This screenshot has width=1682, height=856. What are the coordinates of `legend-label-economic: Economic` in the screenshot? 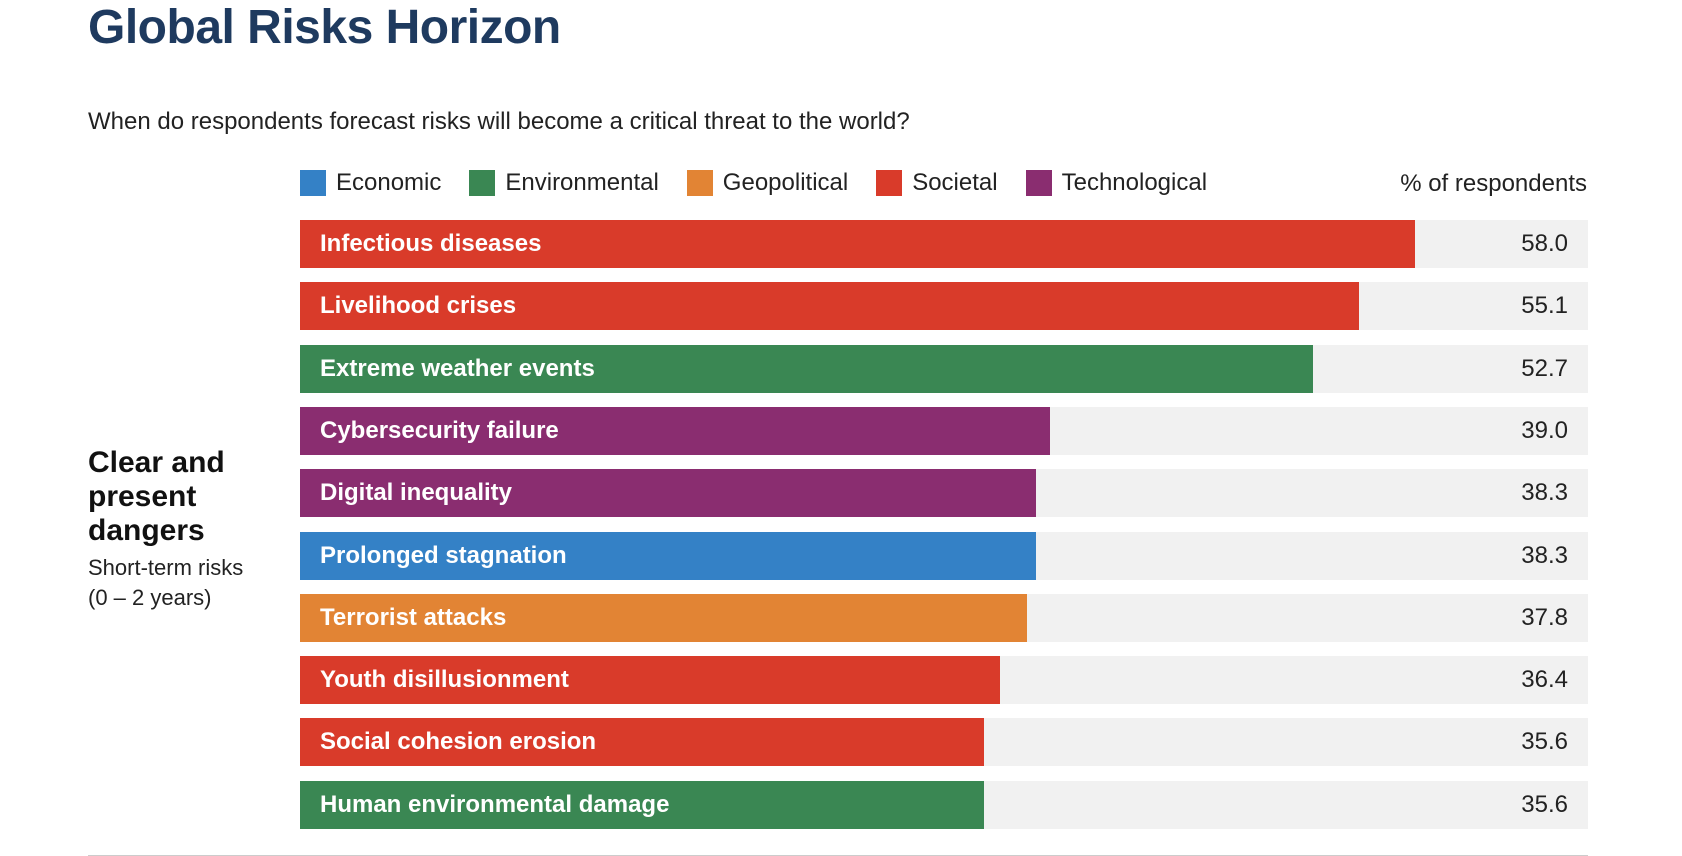 It's located at (389, 182).